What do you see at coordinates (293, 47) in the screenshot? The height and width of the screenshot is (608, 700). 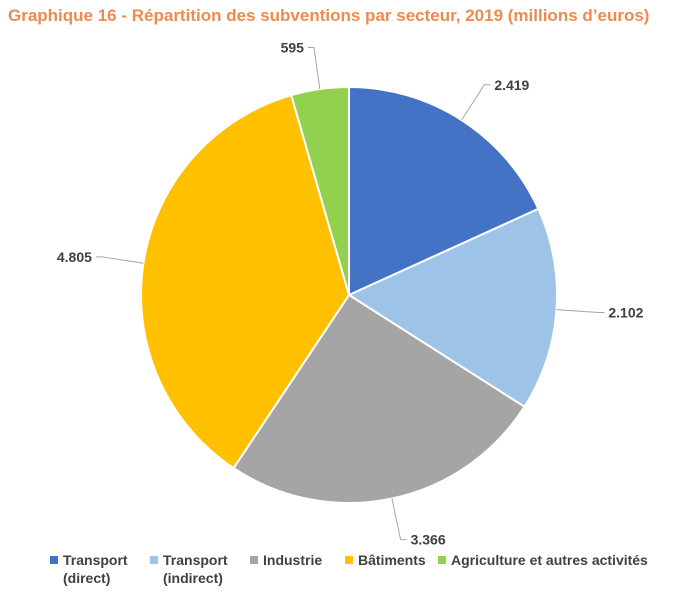 I see `data-label: 595` at bounding box center [293, 47].